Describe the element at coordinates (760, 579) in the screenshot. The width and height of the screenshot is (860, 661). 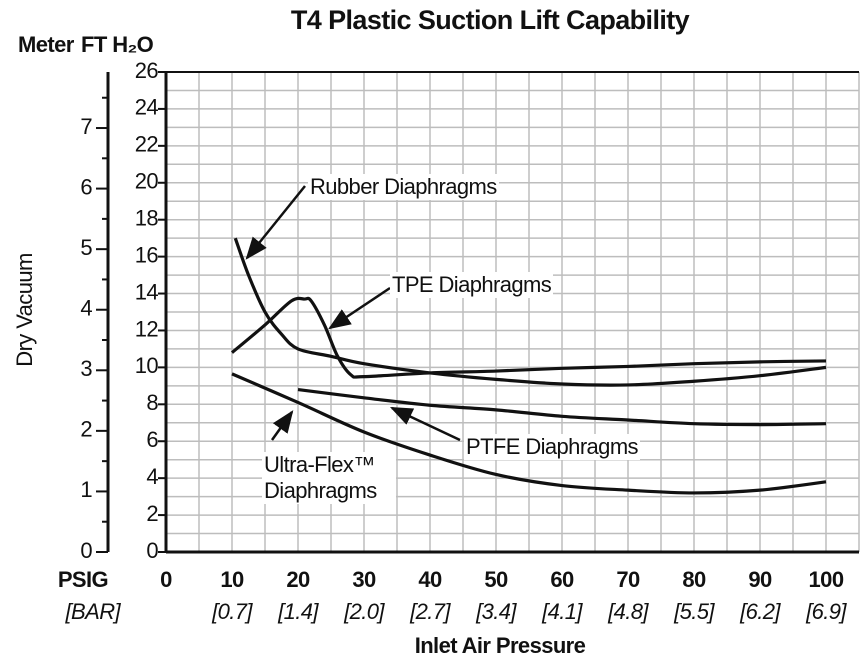
I see `x-tick-label: 90` at that location.